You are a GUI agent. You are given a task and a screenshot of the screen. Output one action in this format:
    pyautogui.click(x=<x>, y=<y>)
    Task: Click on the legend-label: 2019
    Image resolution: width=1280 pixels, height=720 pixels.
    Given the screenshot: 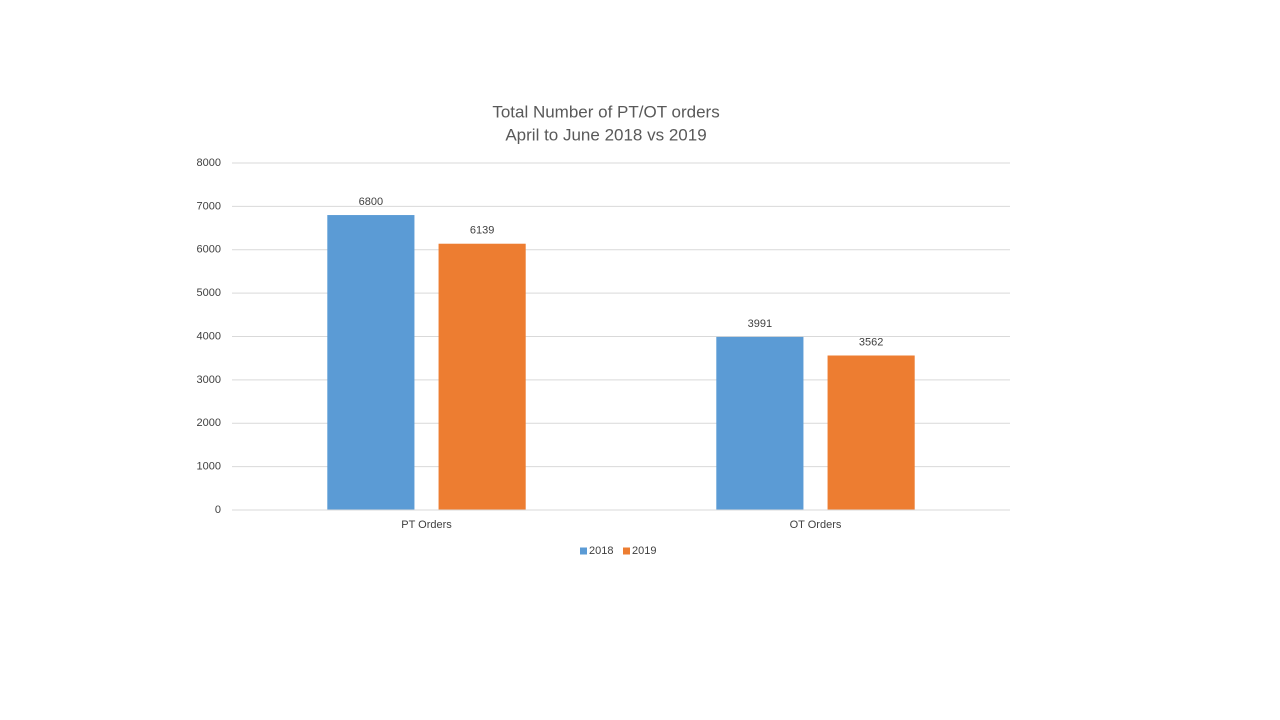 What is the action you would take?
    pyautogui.click(x=644, y=551)
    